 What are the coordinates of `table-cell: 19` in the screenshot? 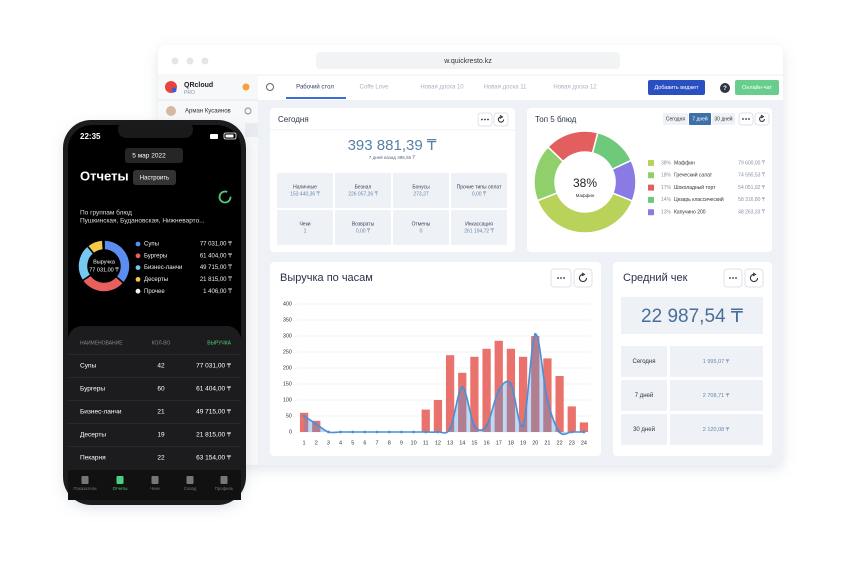 It's located at (161, 435).